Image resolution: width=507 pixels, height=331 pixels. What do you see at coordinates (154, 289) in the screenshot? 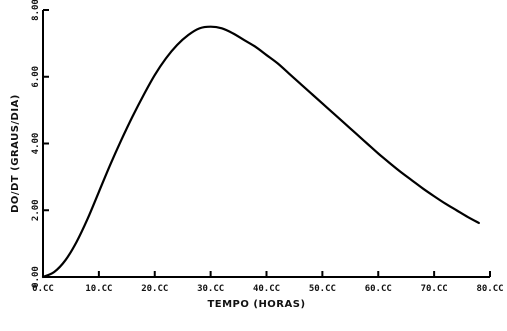
I see `x-tick-label: 20.CC` at bounding box center [154, 289].